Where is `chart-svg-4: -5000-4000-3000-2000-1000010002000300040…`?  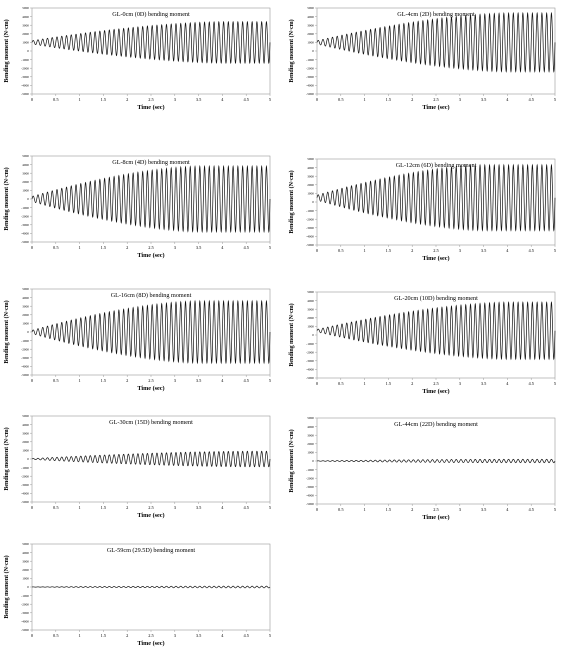 chart-svg-4: -5000-4000-3000-2000-1000010002000300040… is located at coordinates (422, 209).